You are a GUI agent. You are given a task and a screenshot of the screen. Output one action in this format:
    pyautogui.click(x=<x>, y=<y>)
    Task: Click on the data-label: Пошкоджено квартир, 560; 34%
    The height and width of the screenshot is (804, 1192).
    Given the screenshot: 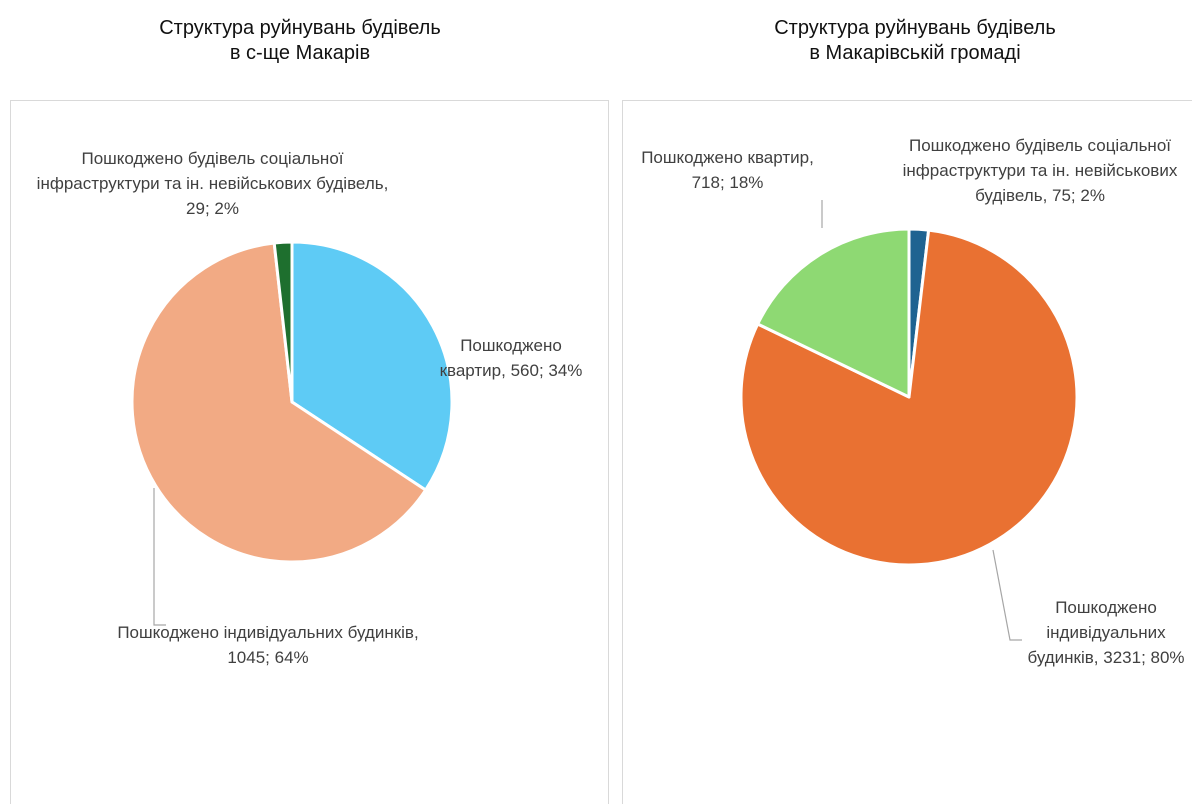 What is the action you would take?
    pyautogui.click(x=511, y=358)
    